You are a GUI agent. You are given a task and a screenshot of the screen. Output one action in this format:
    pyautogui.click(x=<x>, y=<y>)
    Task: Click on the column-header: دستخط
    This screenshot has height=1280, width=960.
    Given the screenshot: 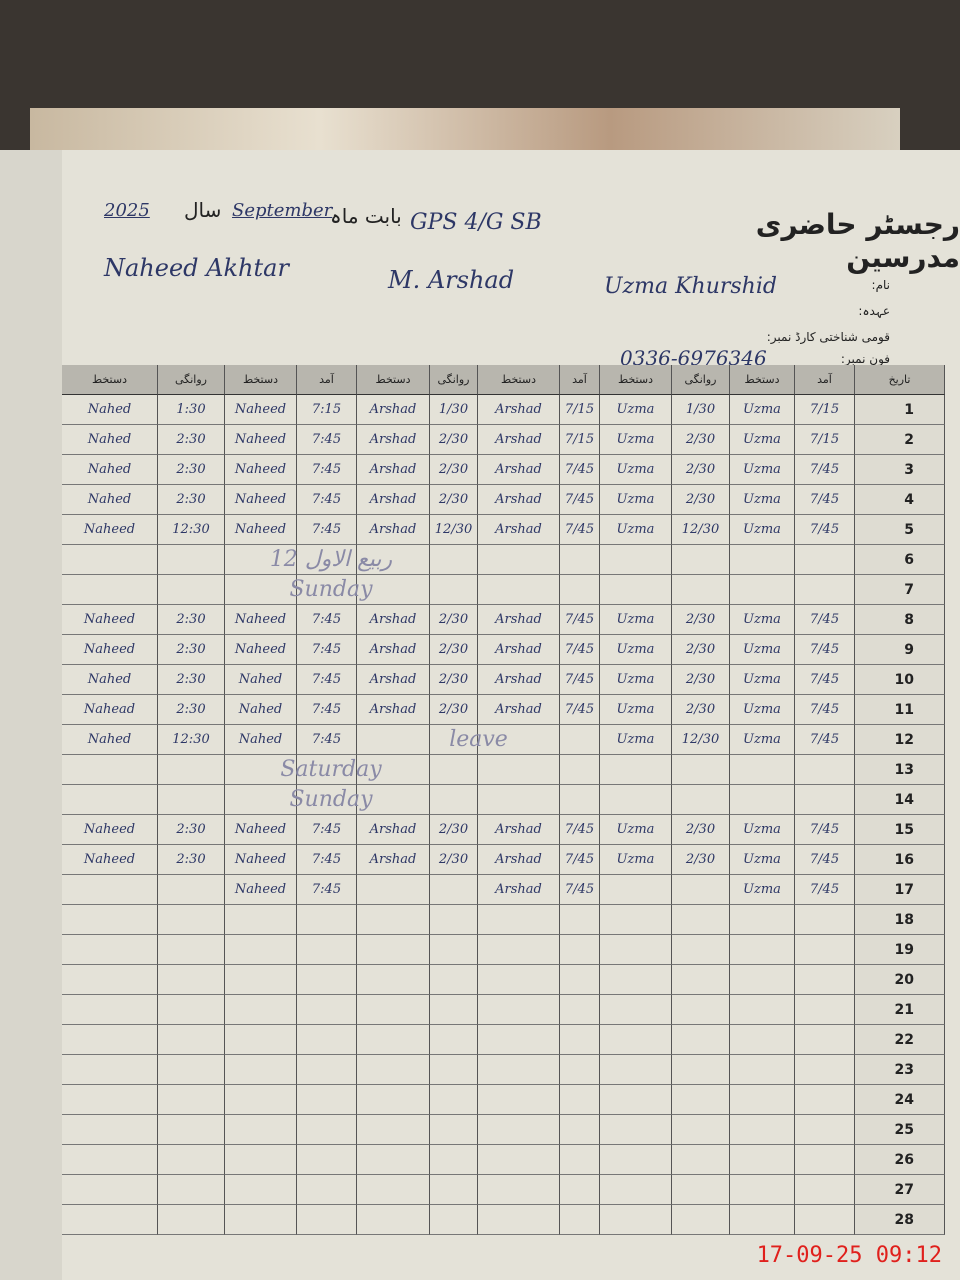 What is the action you would take?
    pyautogui.click(x=636, y=380)
    